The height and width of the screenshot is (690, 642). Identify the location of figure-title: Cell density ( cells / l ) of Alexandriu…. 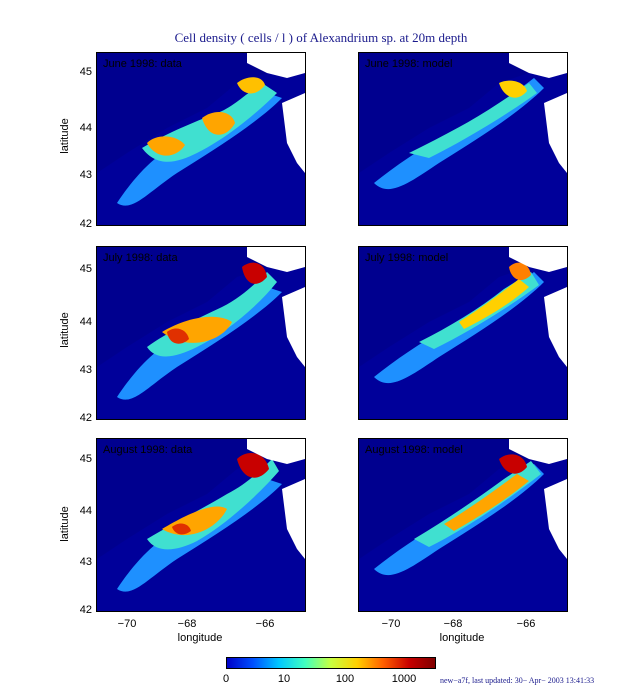
(321, 37).